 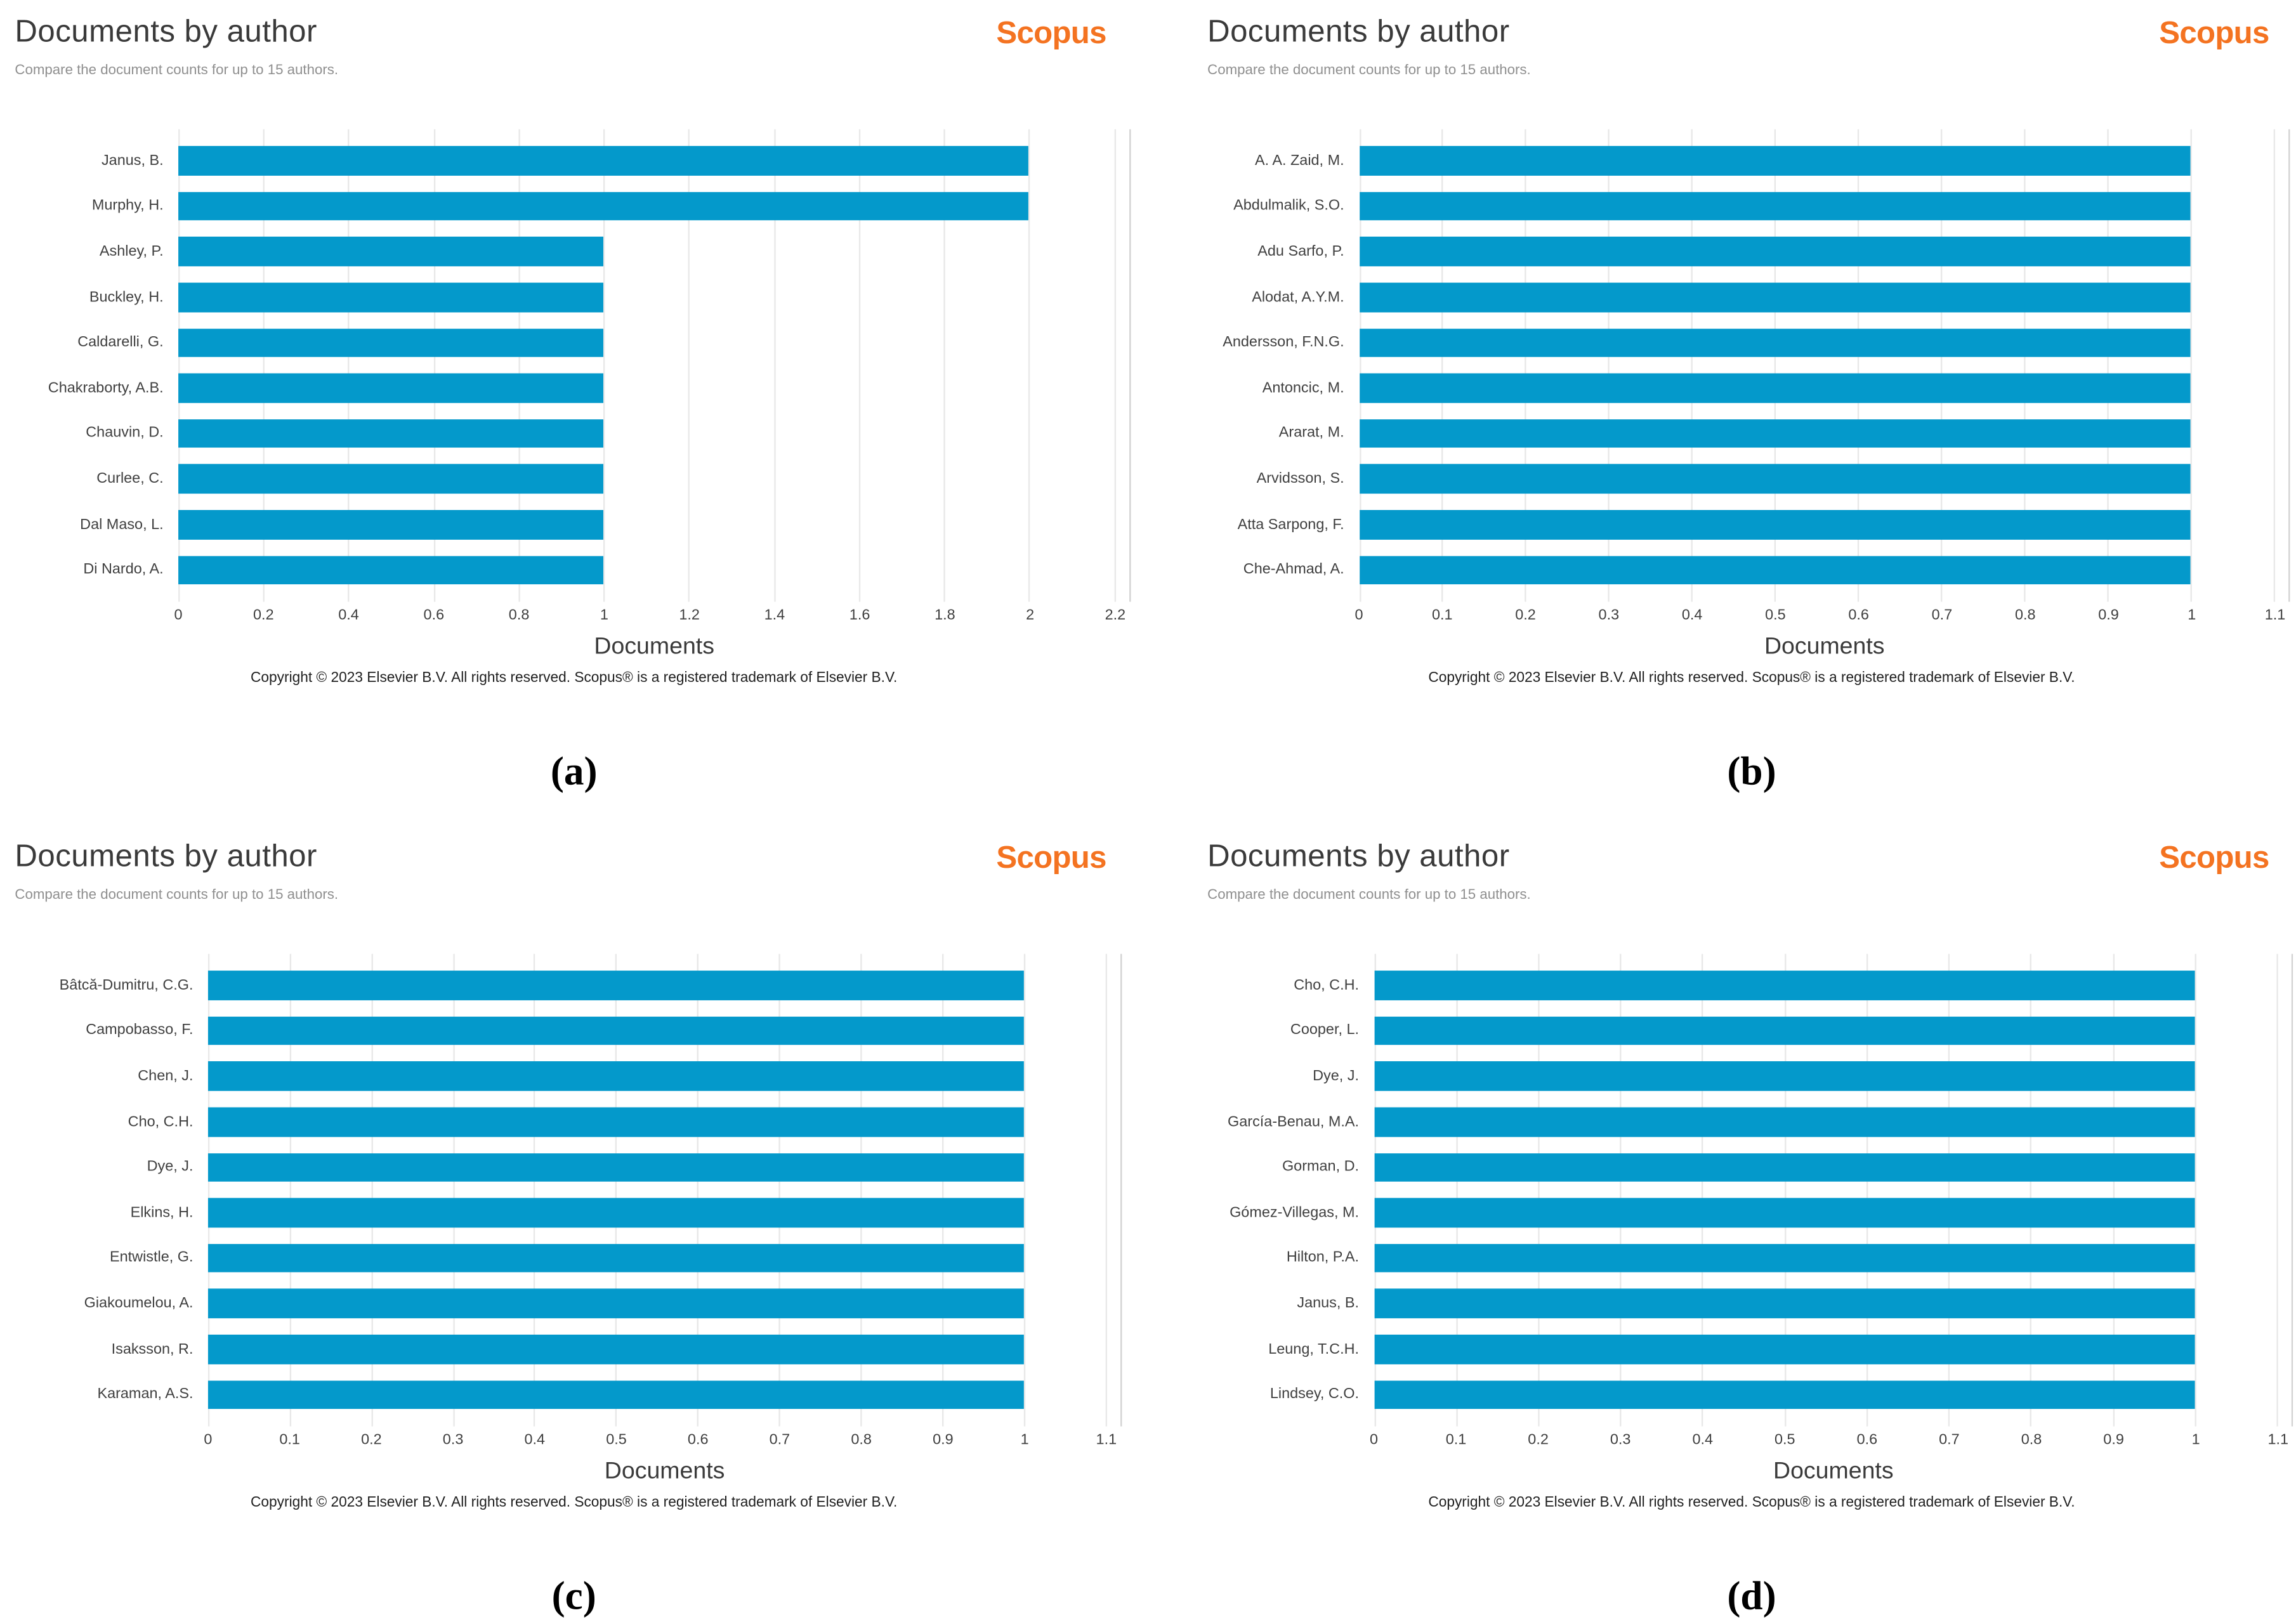 What do you see at coordinates (1751, 1595) in the screenshot?
I see `panel-letter: (d)` at bounding box center [1751, 1595].